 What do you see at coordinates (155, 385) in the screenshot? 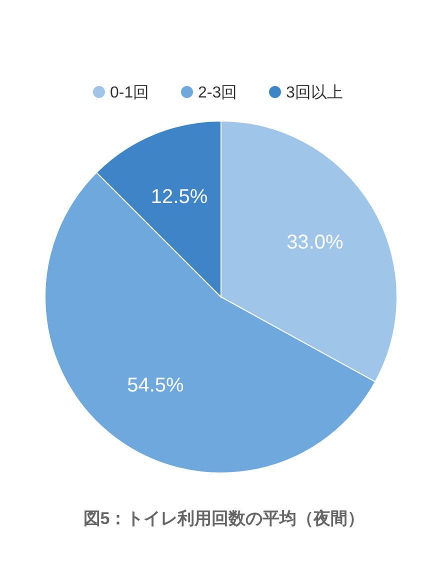
I see `data-label: 54.5%` at bounding box center [155, 385].